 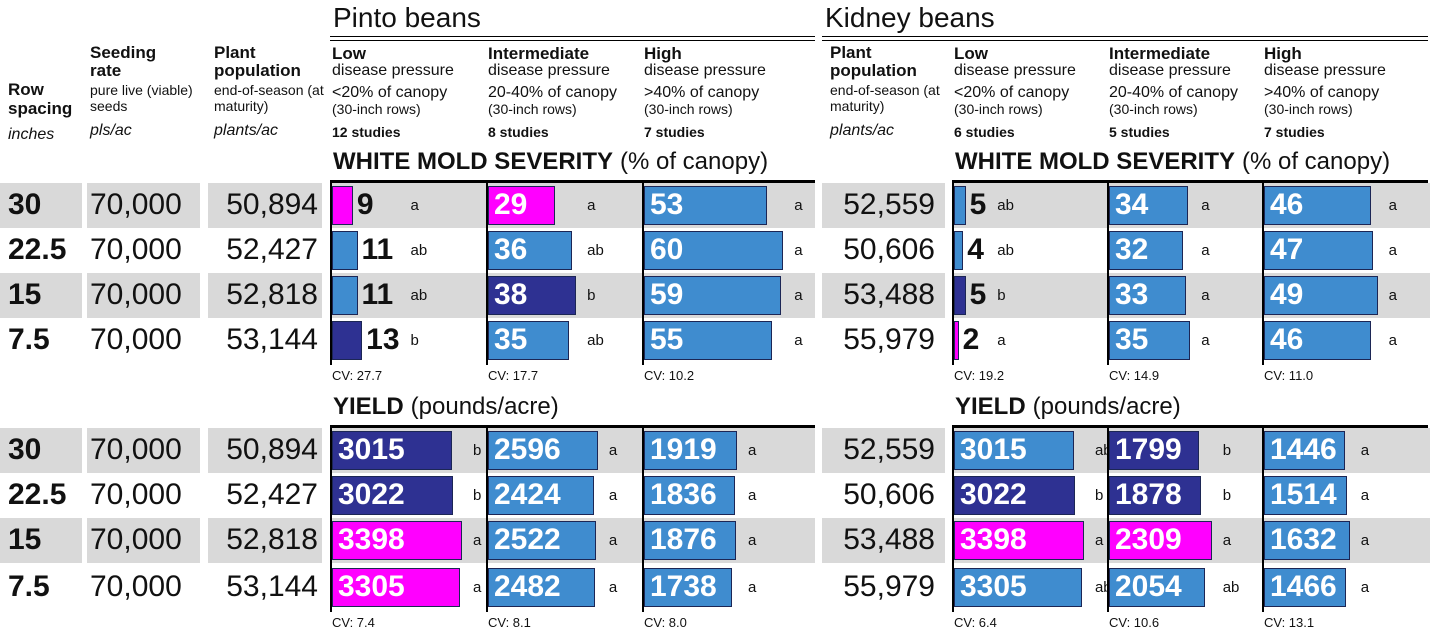 I want to click on value-label: 32, so click(x=1132, y=249).